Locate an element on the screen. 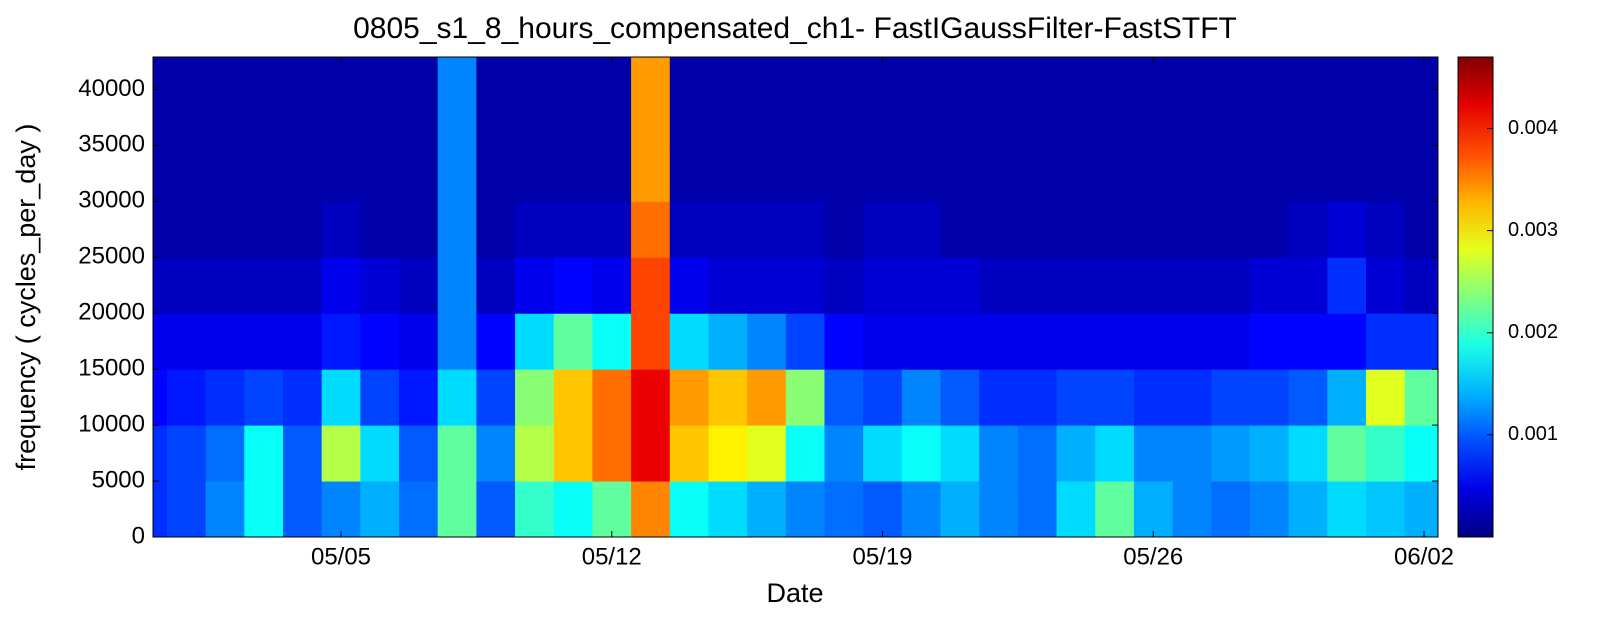 The image size is (1617, 628). colorbar-tick-label: 0.001 is located at coordinates (1533, 434).